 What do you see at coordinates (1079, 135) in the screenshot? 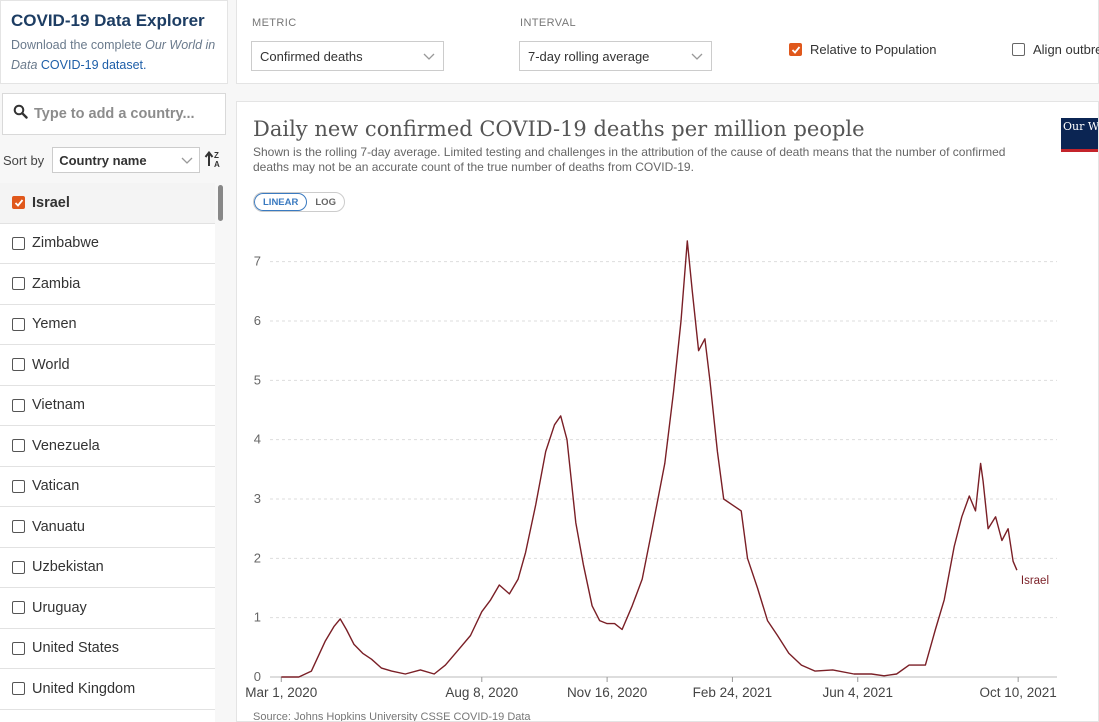
I see `owid-logo: Our World in Data` at bounding box center [1079, 135].